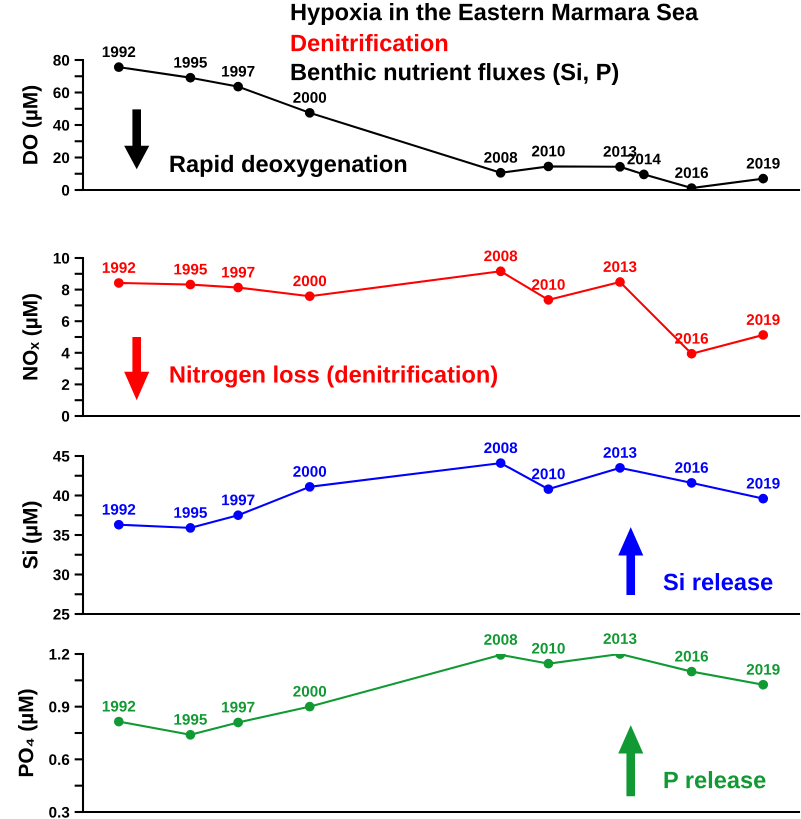 The height and width of the screenshot is (819, 801). I want to click on y-tick-label: 1.2, so click(60, 654).